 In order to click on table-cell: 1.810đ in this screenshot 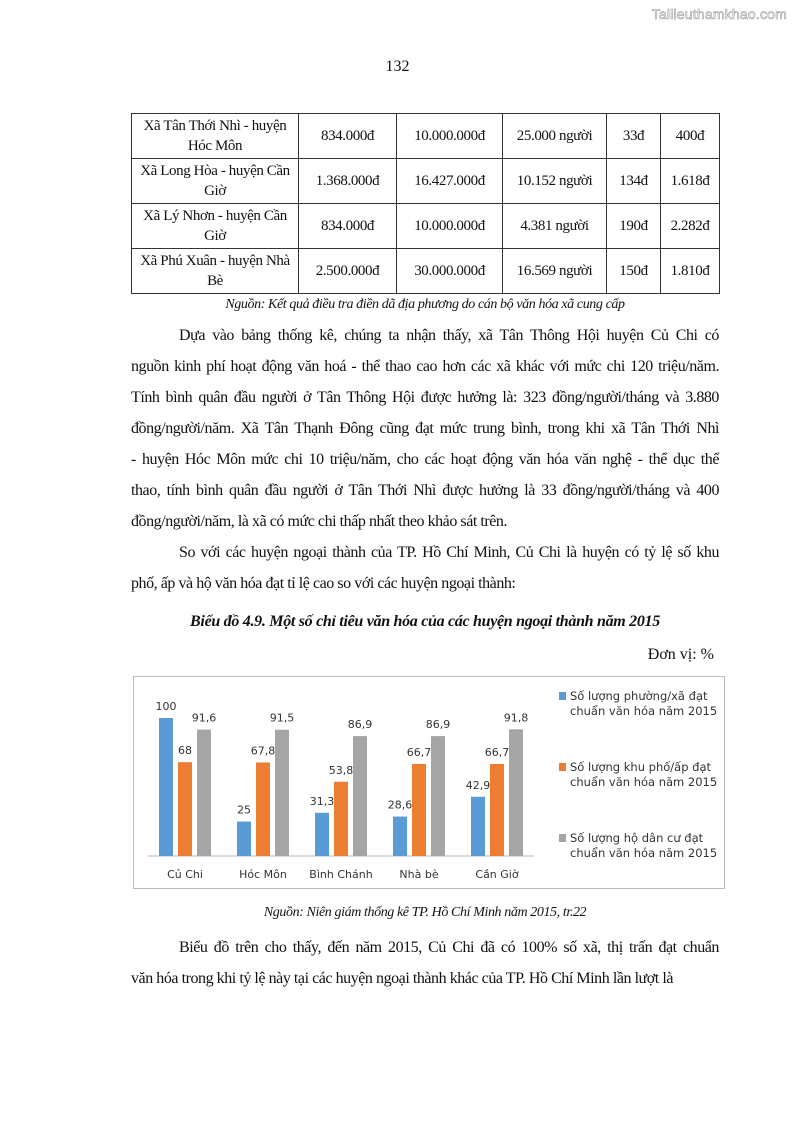, I will do `click(690, 271)`.